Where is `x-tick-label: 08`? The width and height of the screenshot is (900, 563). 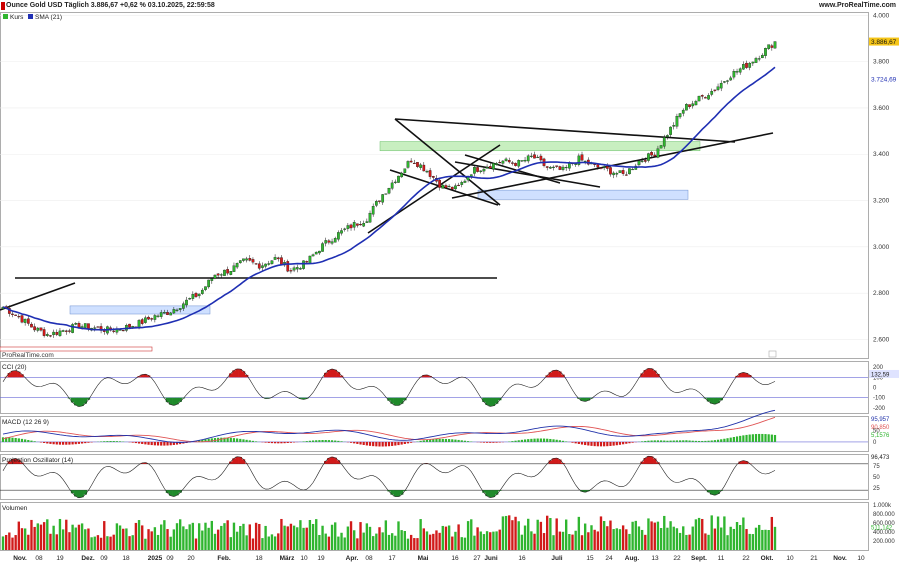
x-tick-label: 08 is located at coordinates (369, 558).